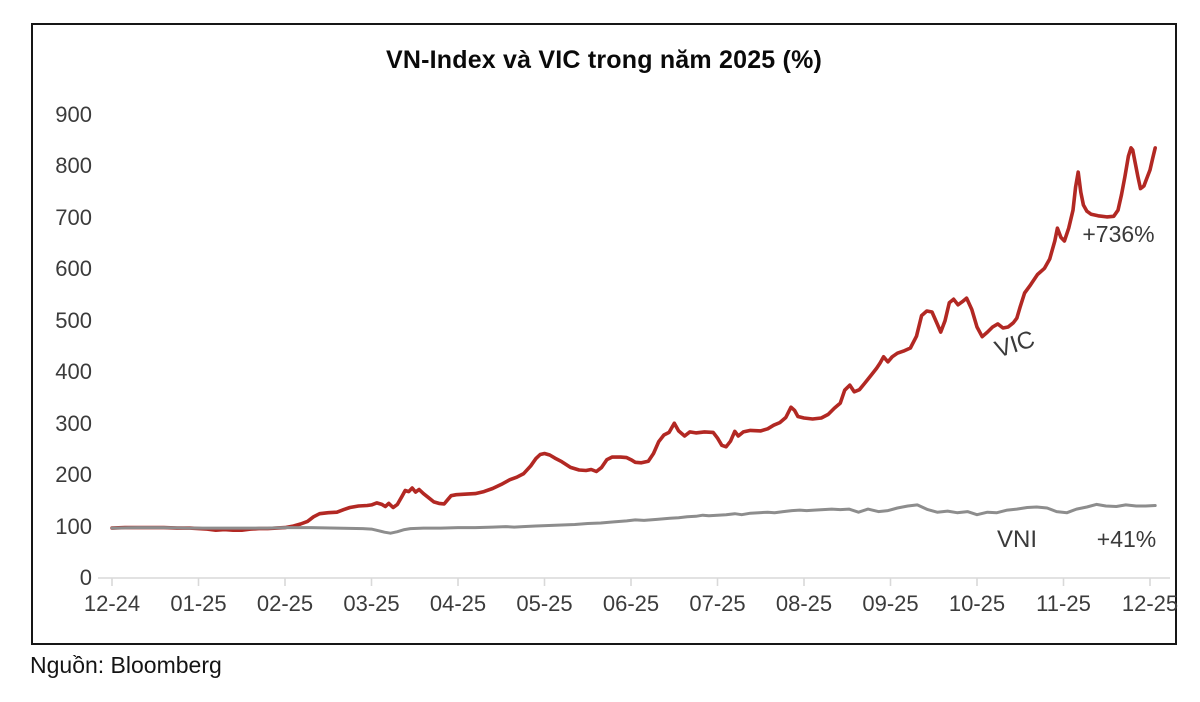 The width and height of the screenshot is (1200, 702). I want to click on y-axis-tick-label: 100, so click(73, 526).